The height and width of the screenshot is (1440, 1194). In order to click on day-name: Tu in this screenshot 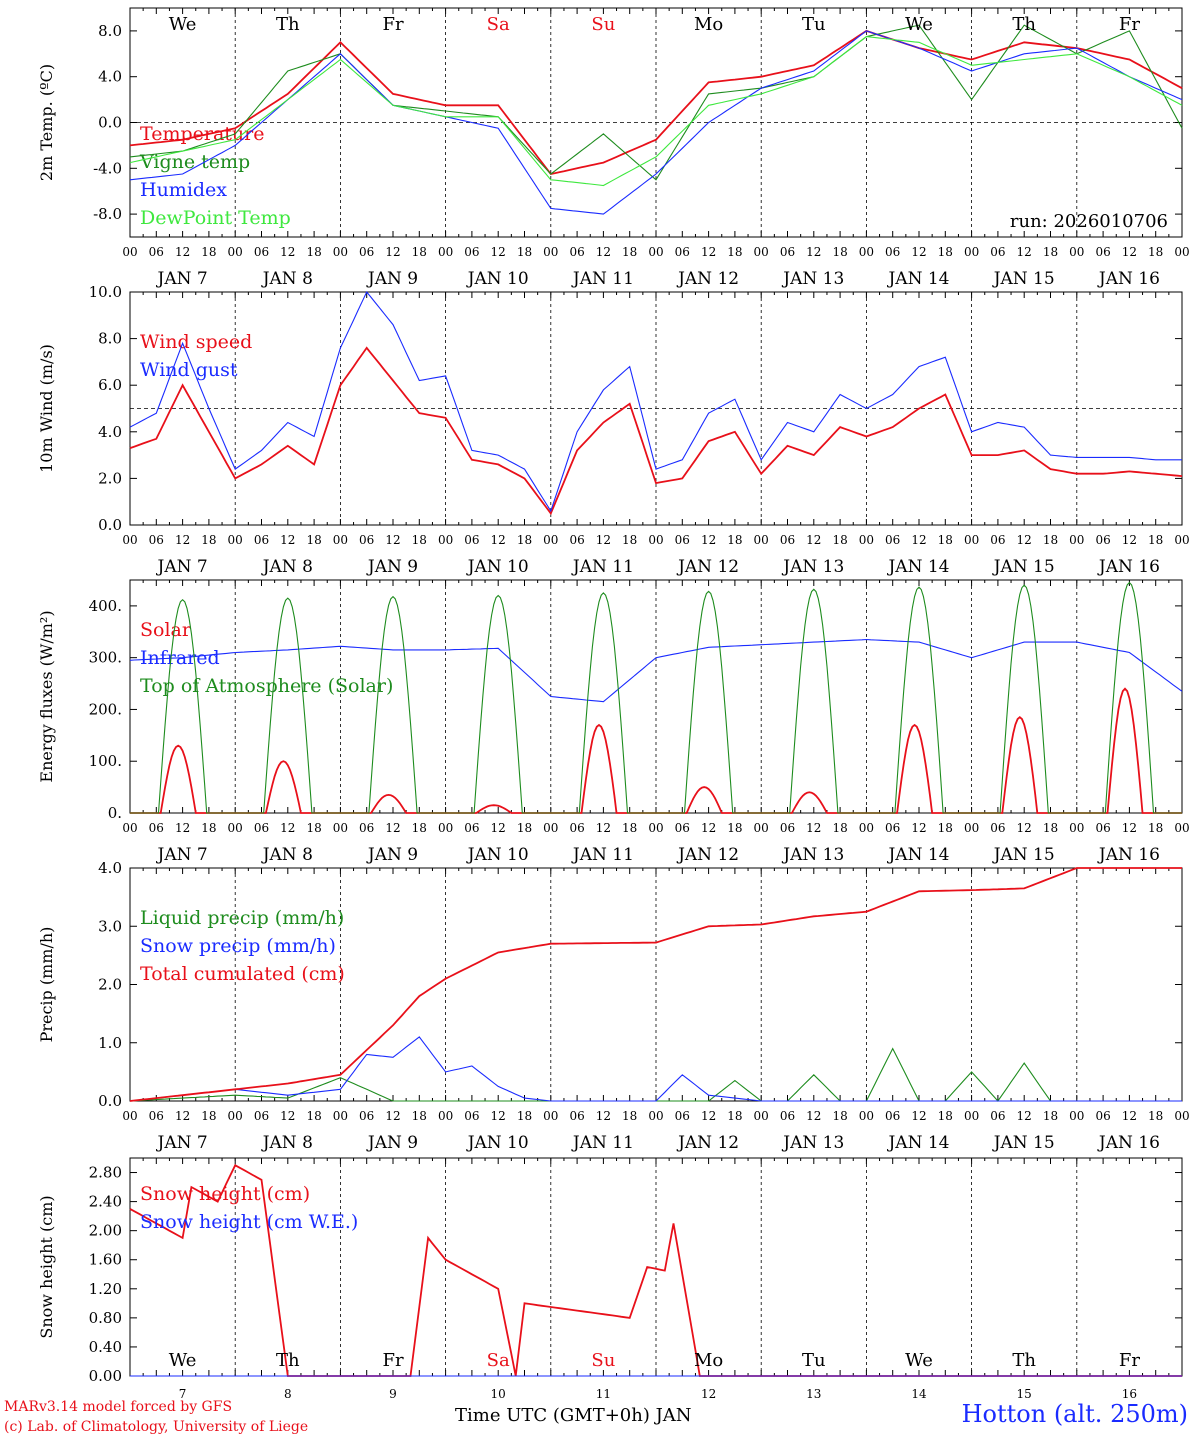, I will do `click(814, 24)`.